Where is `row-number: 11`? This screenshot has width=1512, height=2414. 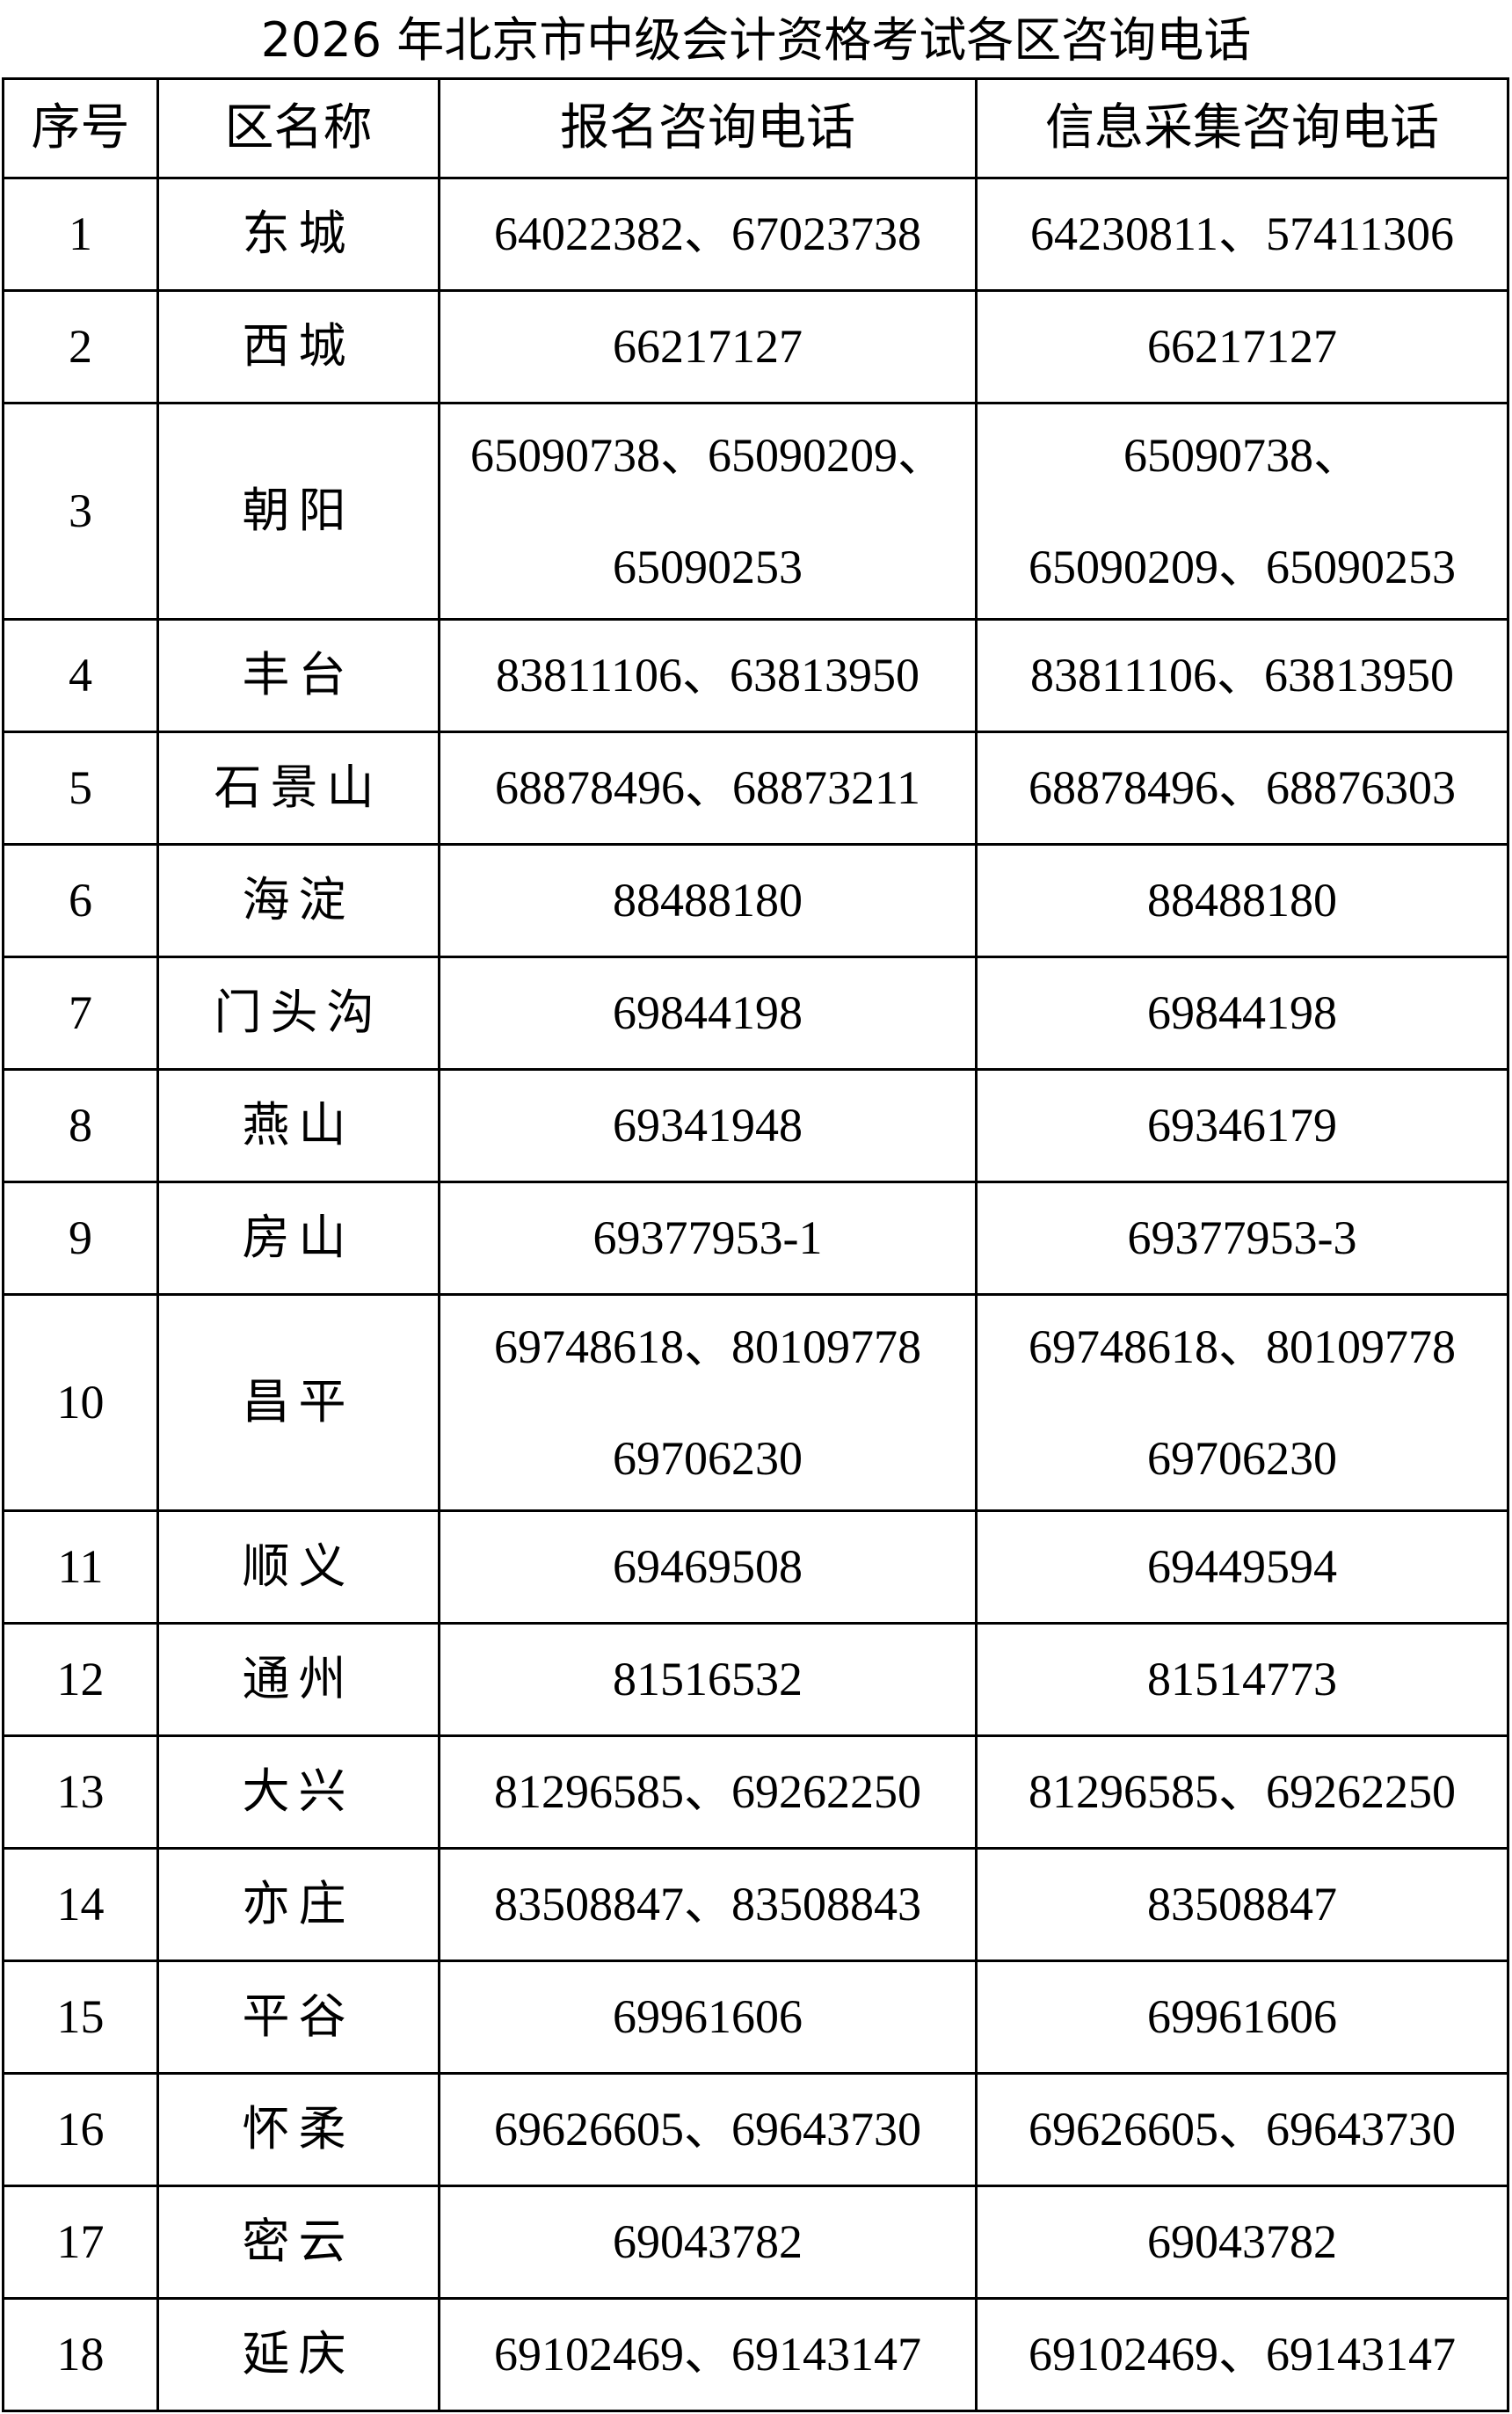
row-number: 11 is located at coordinates (80, 1567).